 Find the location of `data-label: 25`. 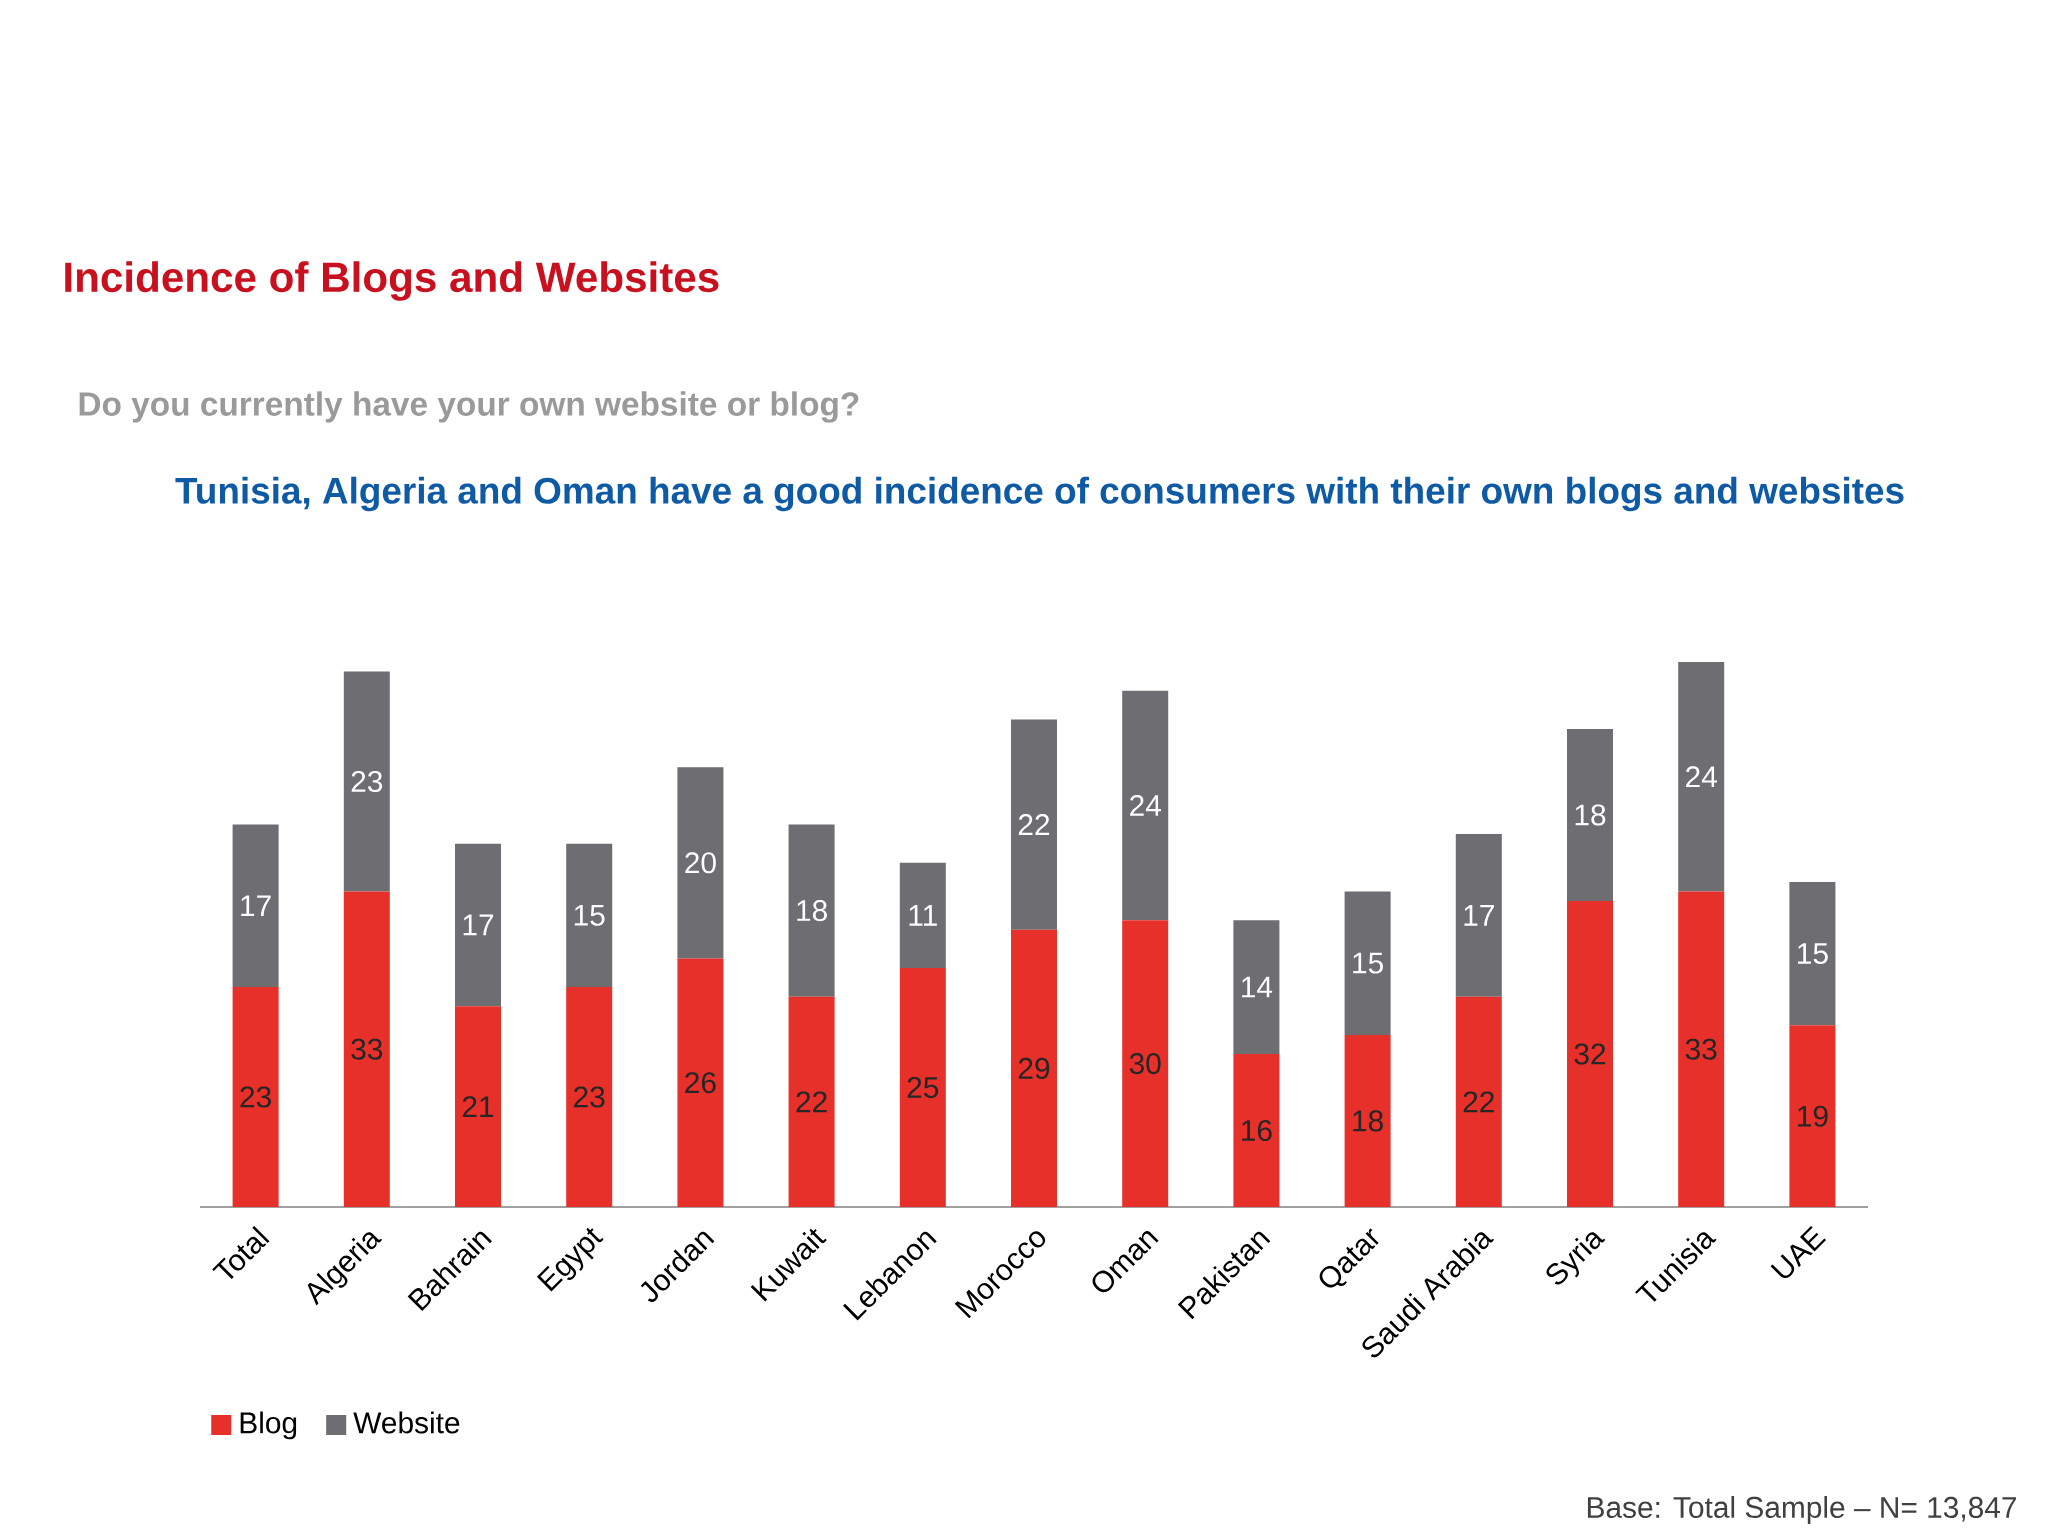

data-label: 25 is located at coordinates (923, 1087).